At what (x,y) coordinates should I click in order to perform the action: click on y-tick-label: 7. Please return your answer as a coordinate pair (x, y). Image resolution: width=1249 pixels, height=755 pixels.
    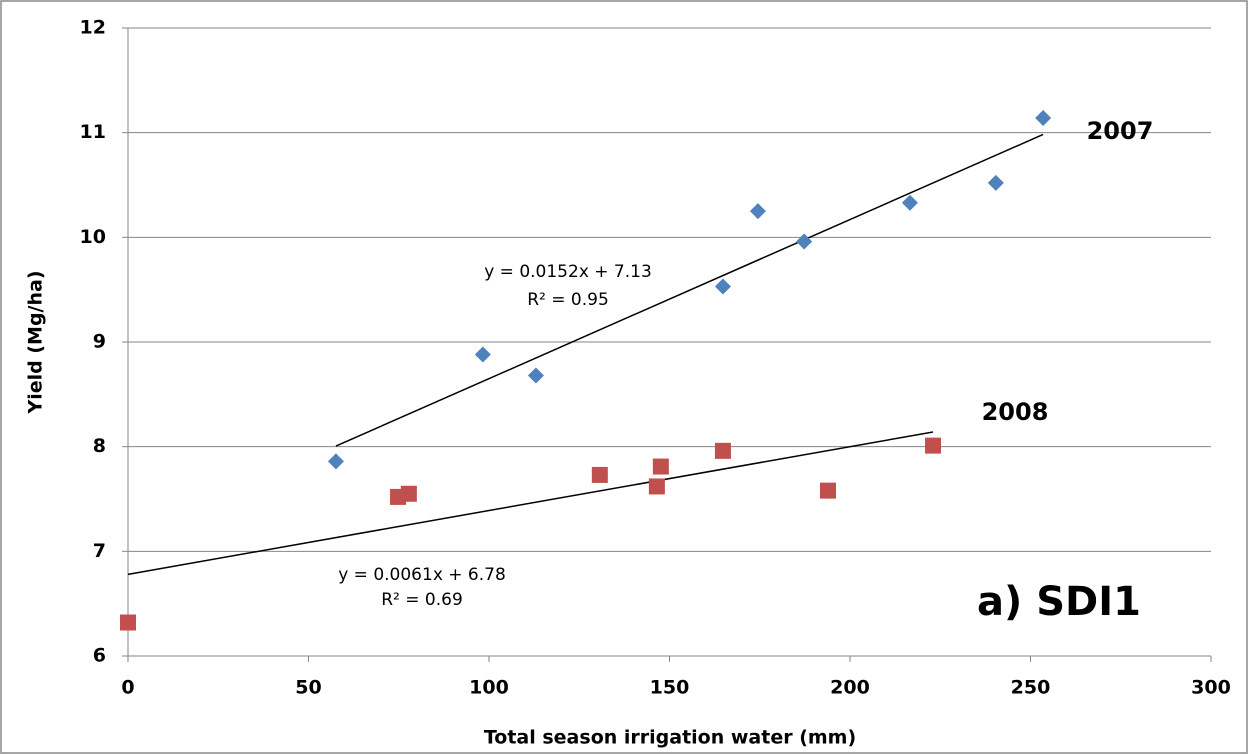
    Looking at the image, I should click on (99, 551).